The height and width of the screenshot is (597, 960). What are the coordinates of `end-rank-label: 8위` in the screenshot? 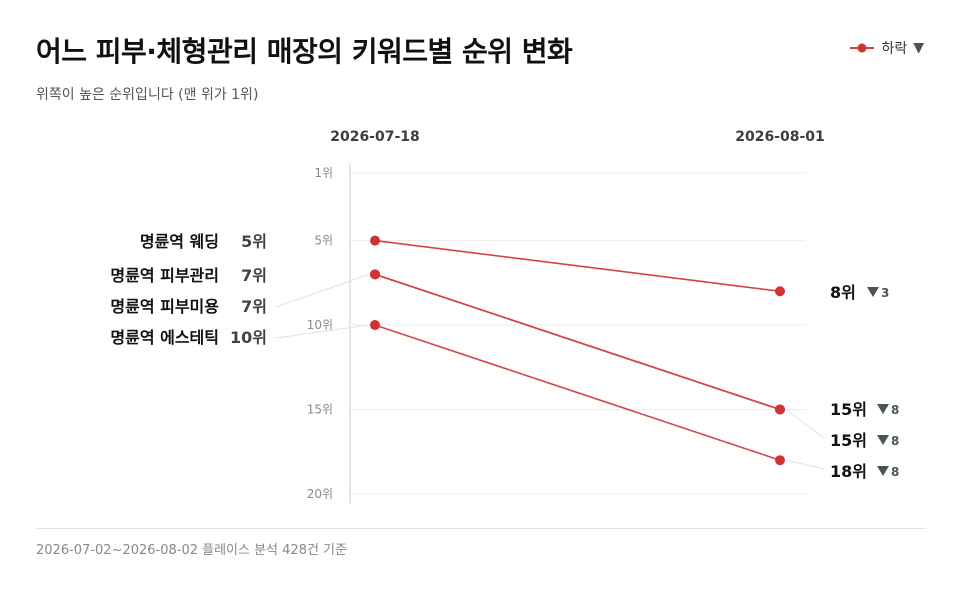 It's located at (843, 292).